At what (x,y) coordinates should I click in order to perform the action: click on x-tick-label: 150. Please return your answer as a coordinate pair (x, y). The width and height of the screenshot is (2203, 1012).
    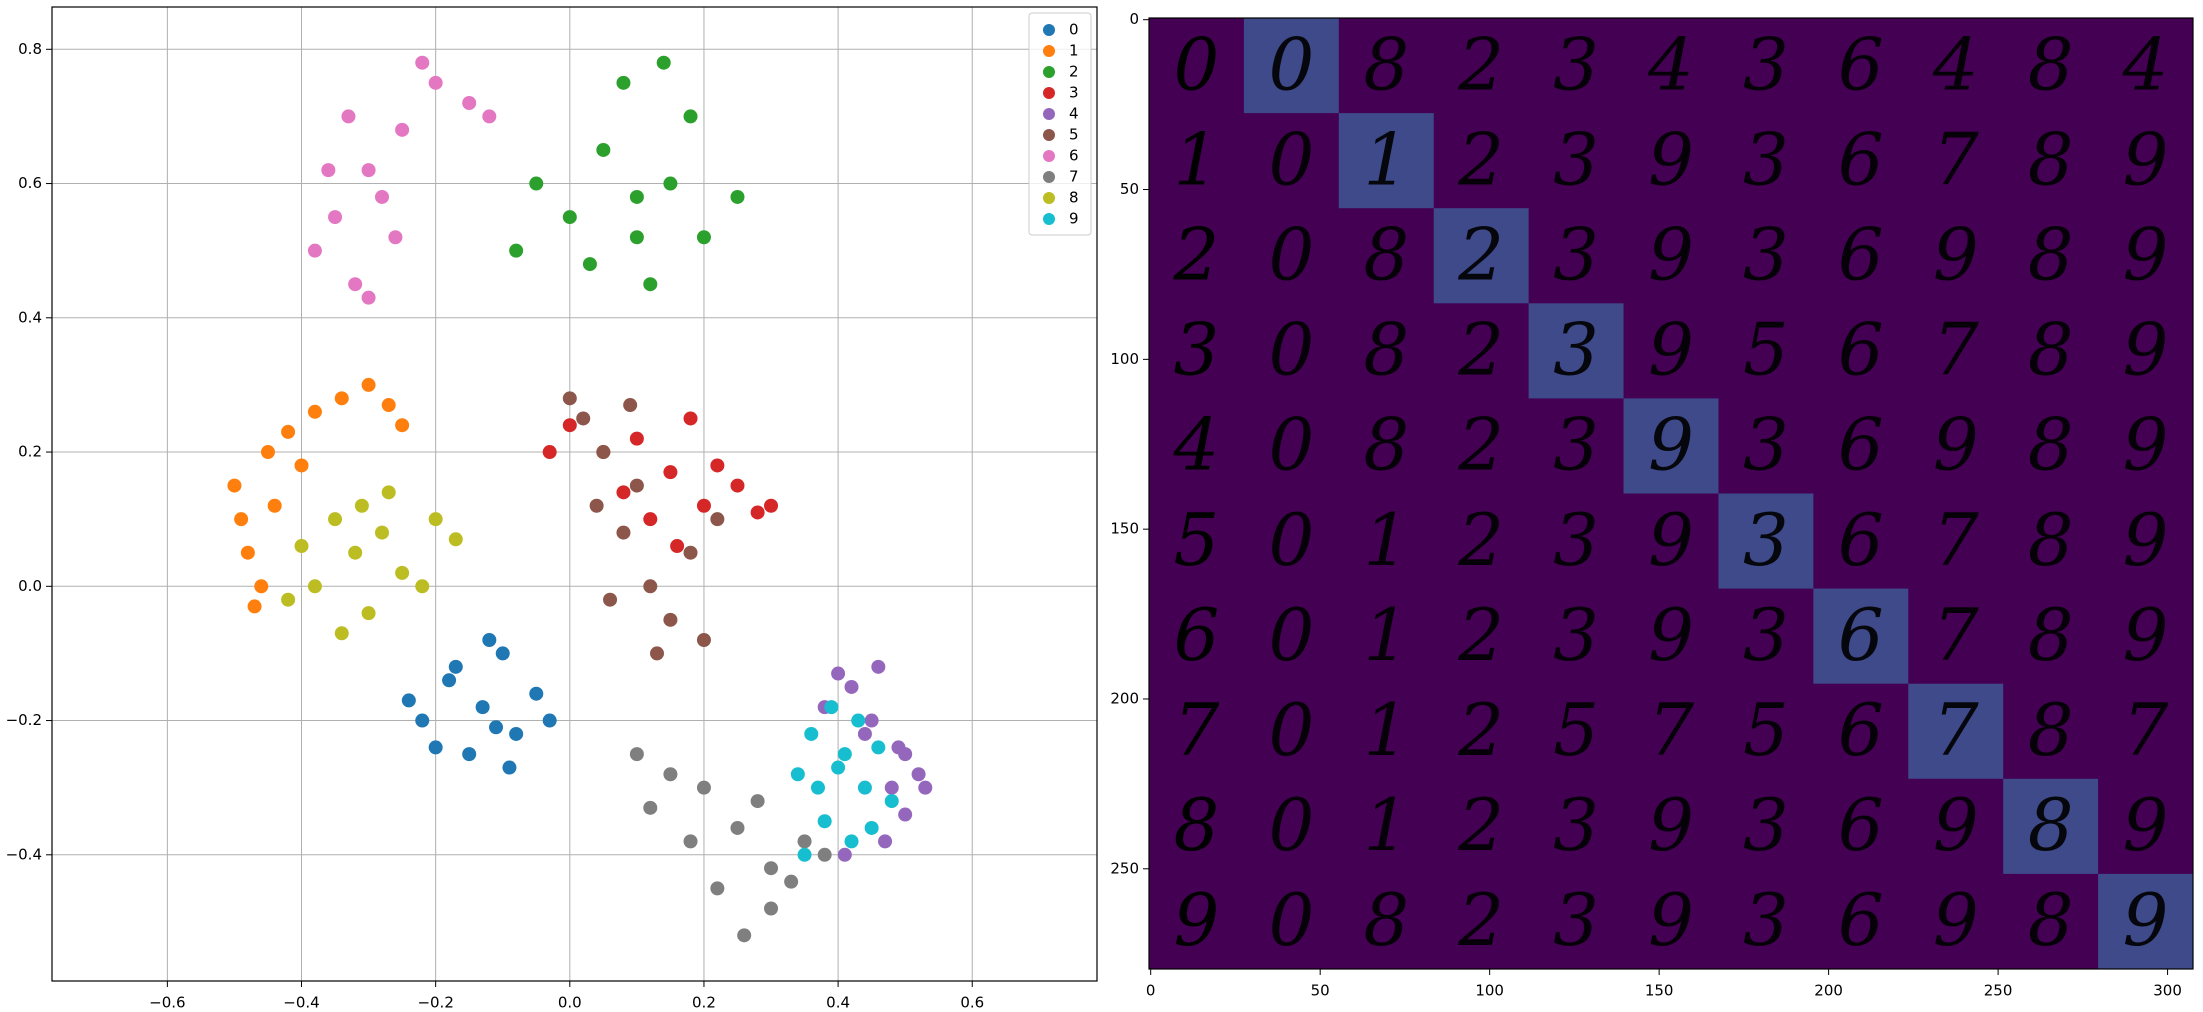
    Looking at the image, I should click on (1659, 991).